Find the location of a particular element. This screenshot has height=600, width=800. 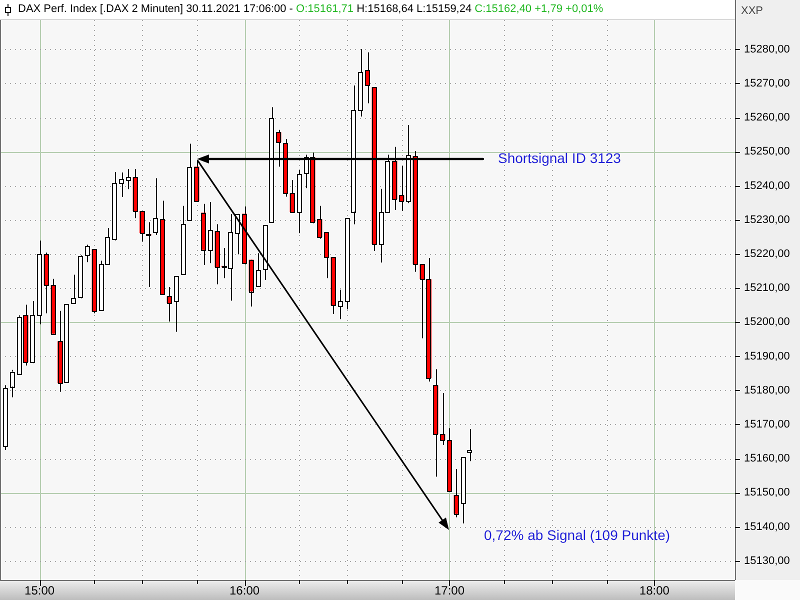

y-tick-label: 15210,00 is located at coordinates (767, 288).